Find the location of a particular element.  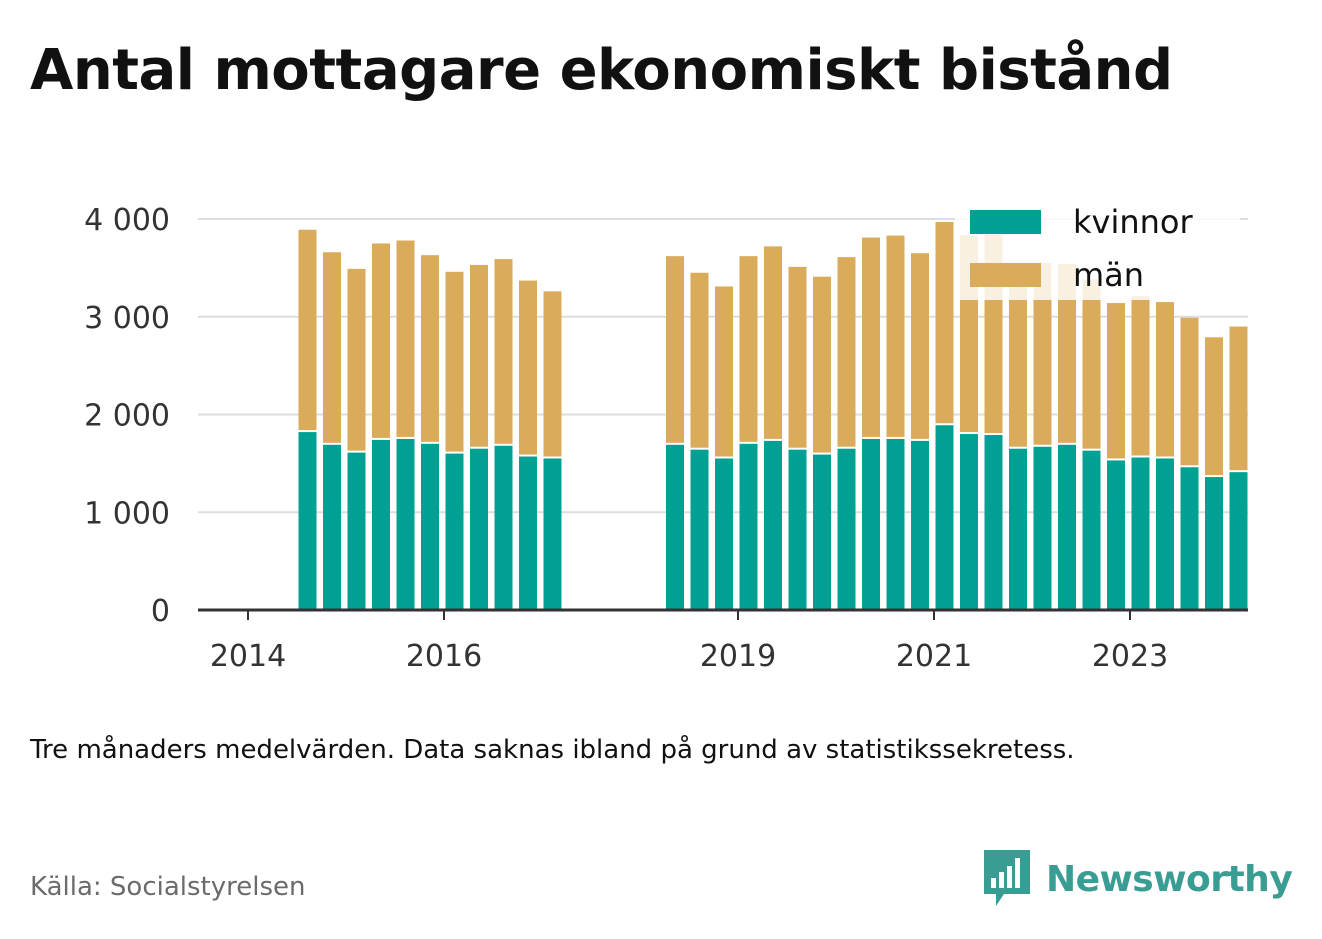

x-tick-label: 2023 is located at coordinates (1130, 656).